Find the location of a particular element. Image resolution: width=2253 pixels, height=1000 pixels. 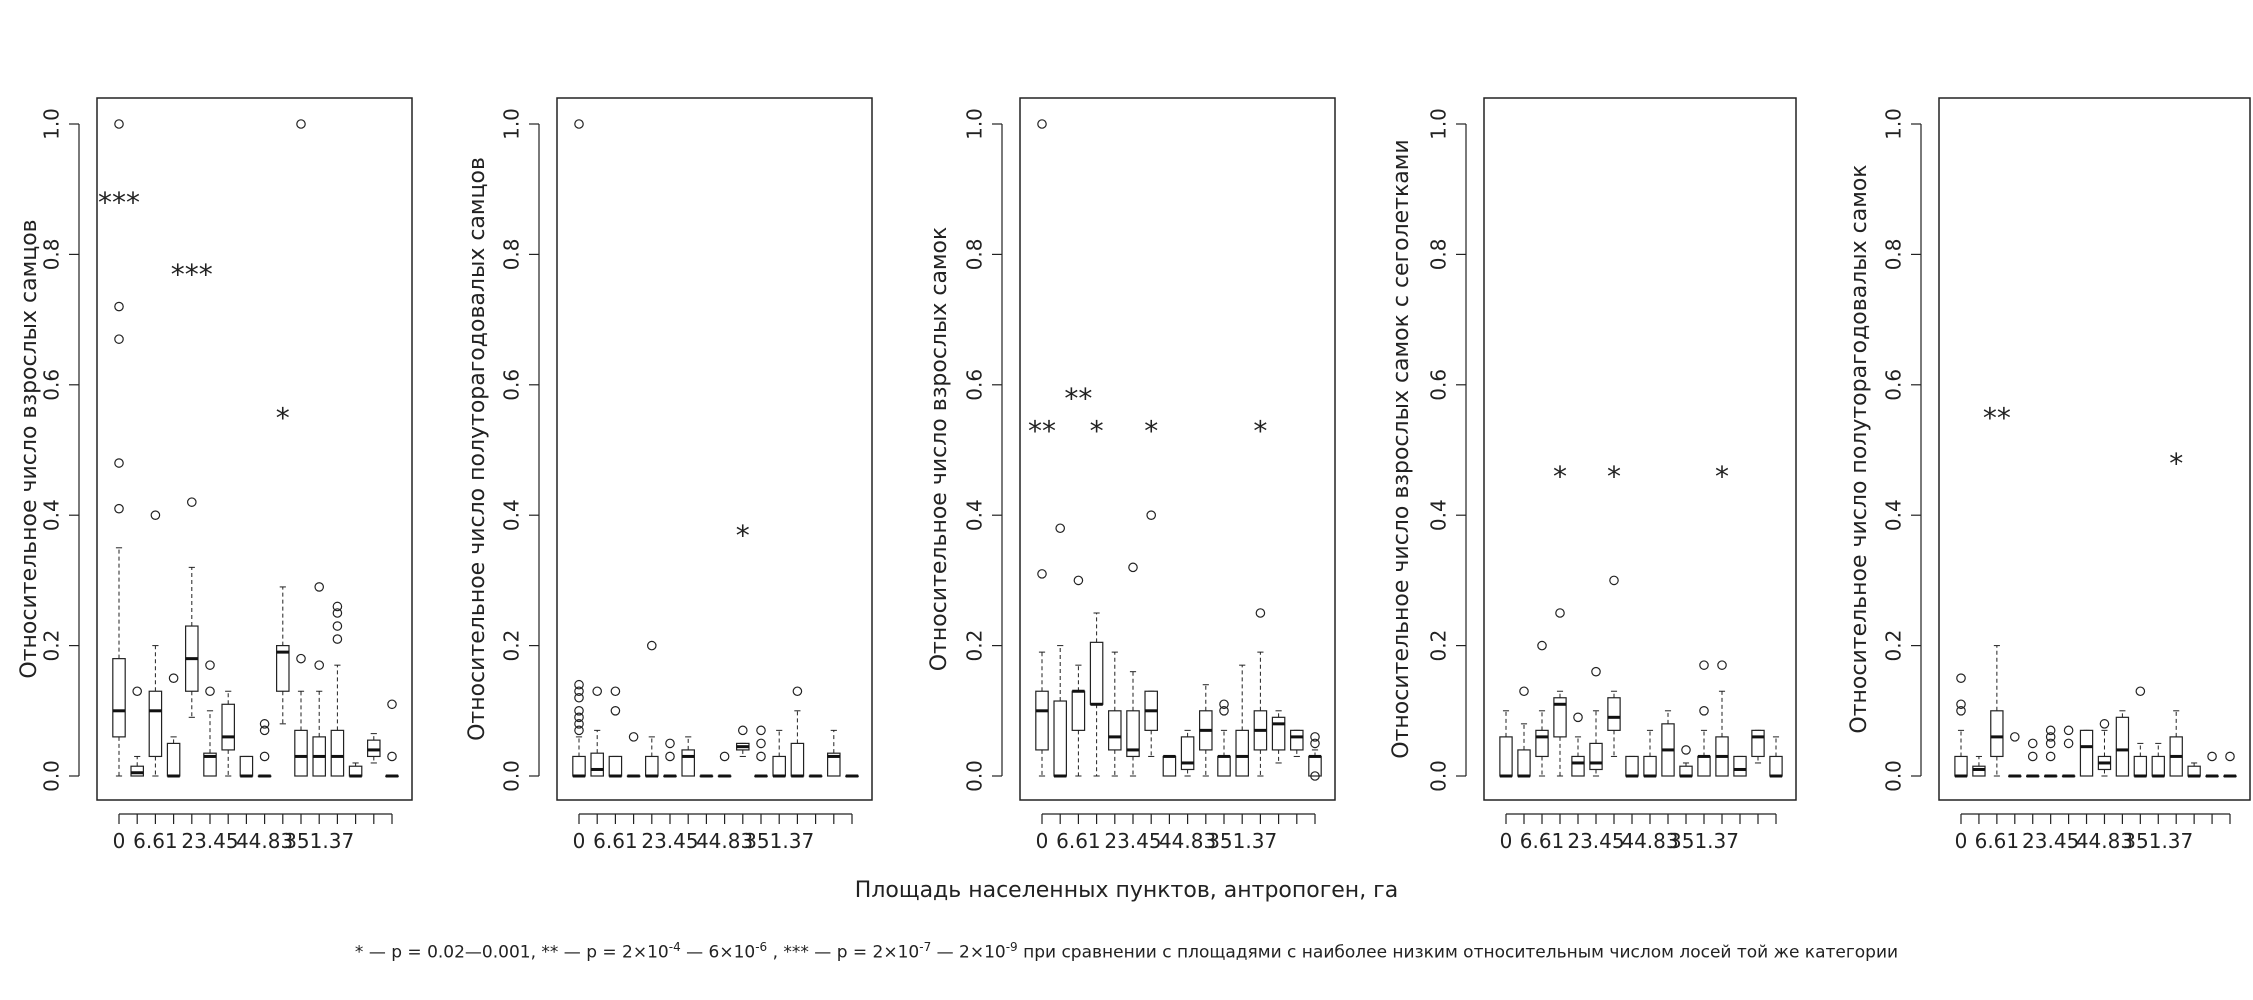

footnote-p3-label: — p = 2×10 is located at coordinates (864, 952).